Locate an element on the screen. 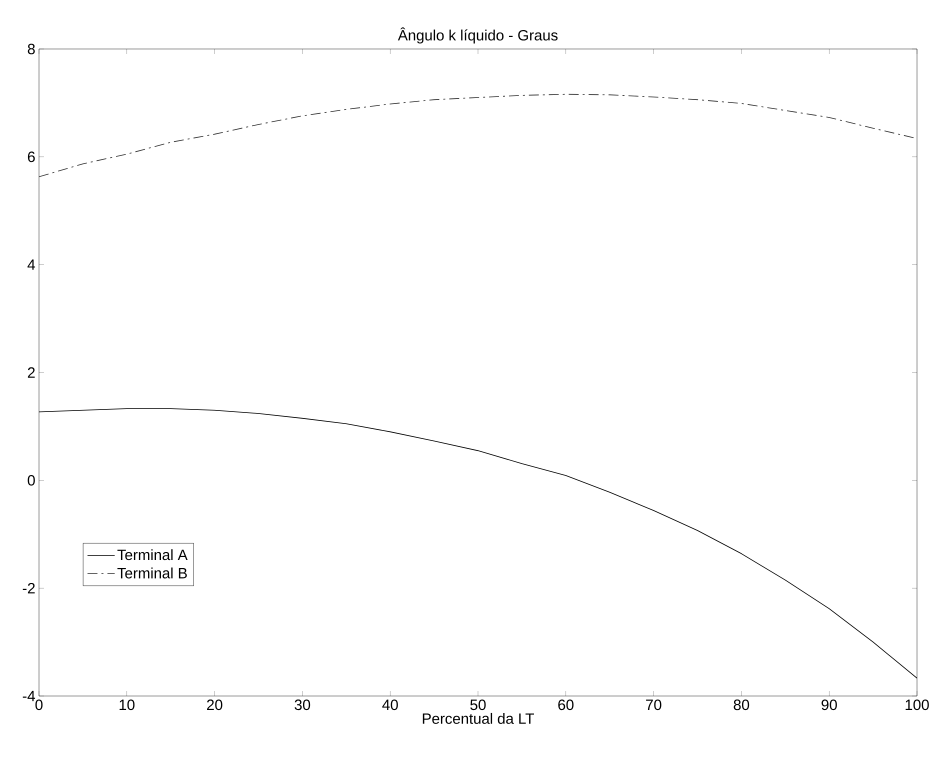 The width and height of the screenshot is (946, 764). x-tick-label: 90 is located at coordinates (829, 705).